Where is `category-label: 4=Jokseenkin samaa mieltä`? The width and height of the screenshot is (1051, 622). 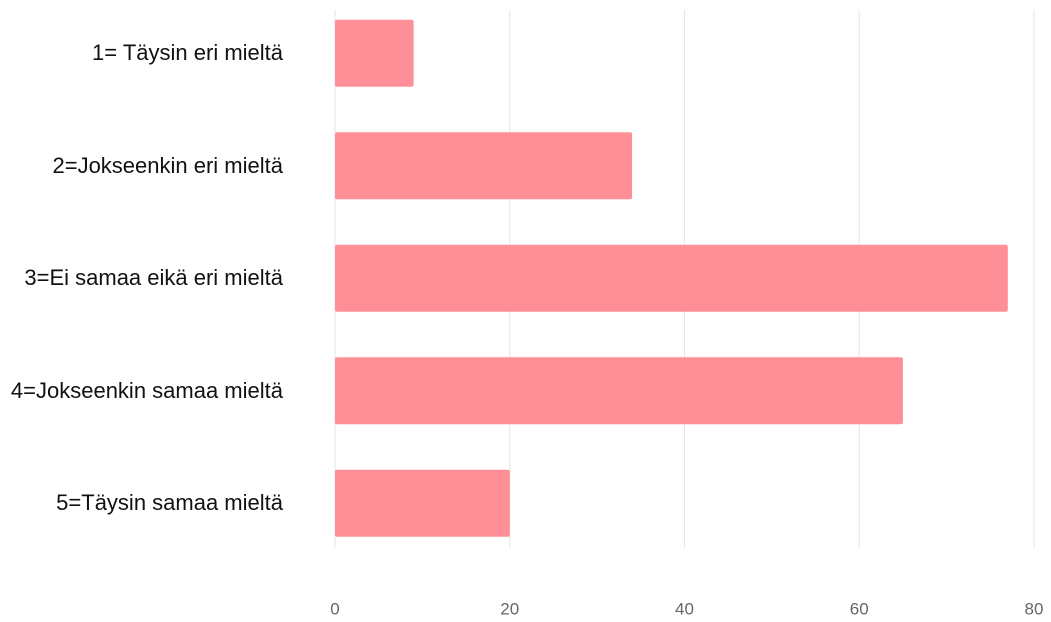 category-label: 4=Jokseenkin samaa mieltä is located at coordinates (146, 390).